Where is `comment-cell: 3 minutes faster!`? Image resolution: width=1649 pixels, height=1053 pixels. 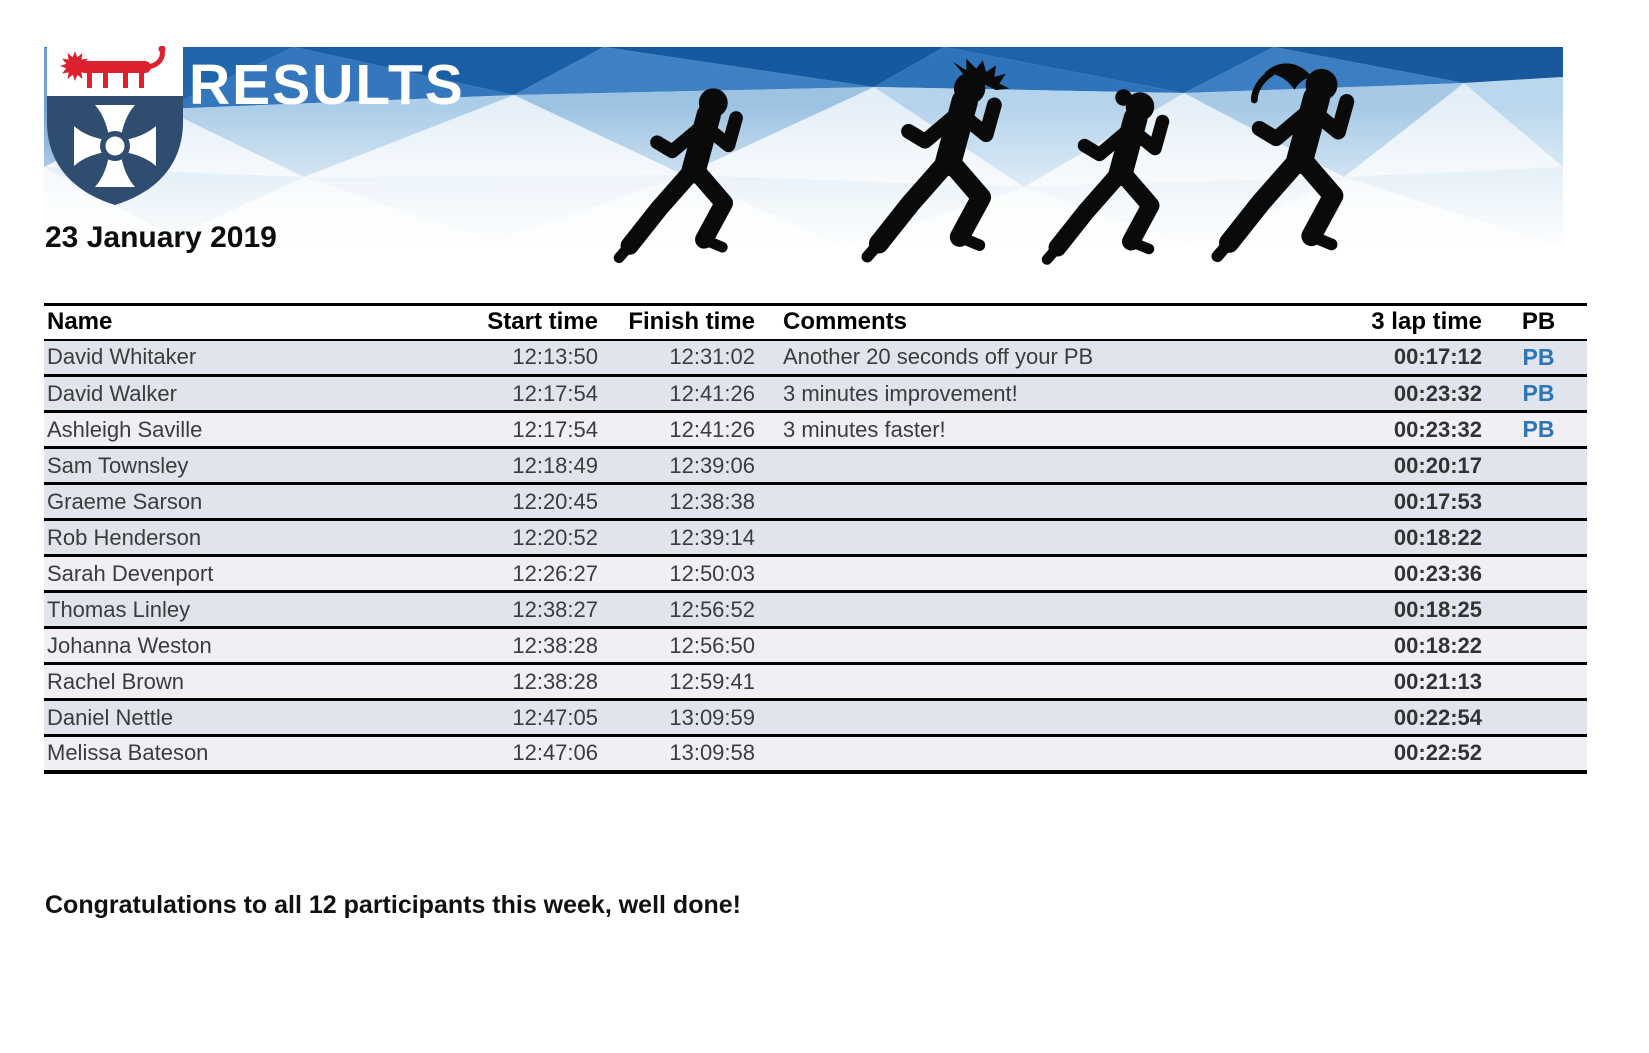 comment-cell: 3 minutes faster! is located at coordinates (1062, 429).